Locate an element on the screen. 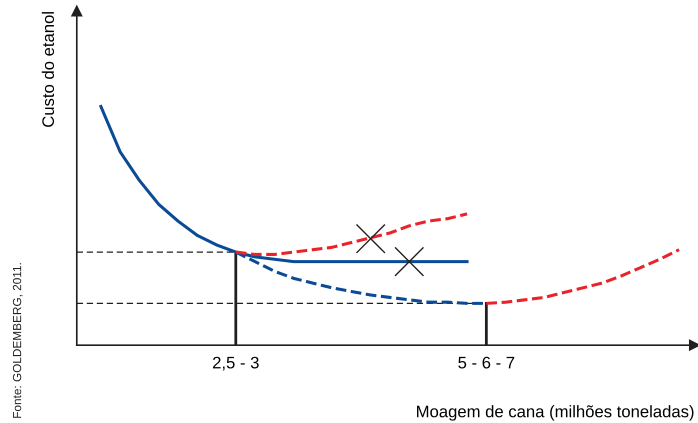 The image size is (698, 423). x-tick-label: 5 - 6 - 7 is located at coordinates (486, 362).